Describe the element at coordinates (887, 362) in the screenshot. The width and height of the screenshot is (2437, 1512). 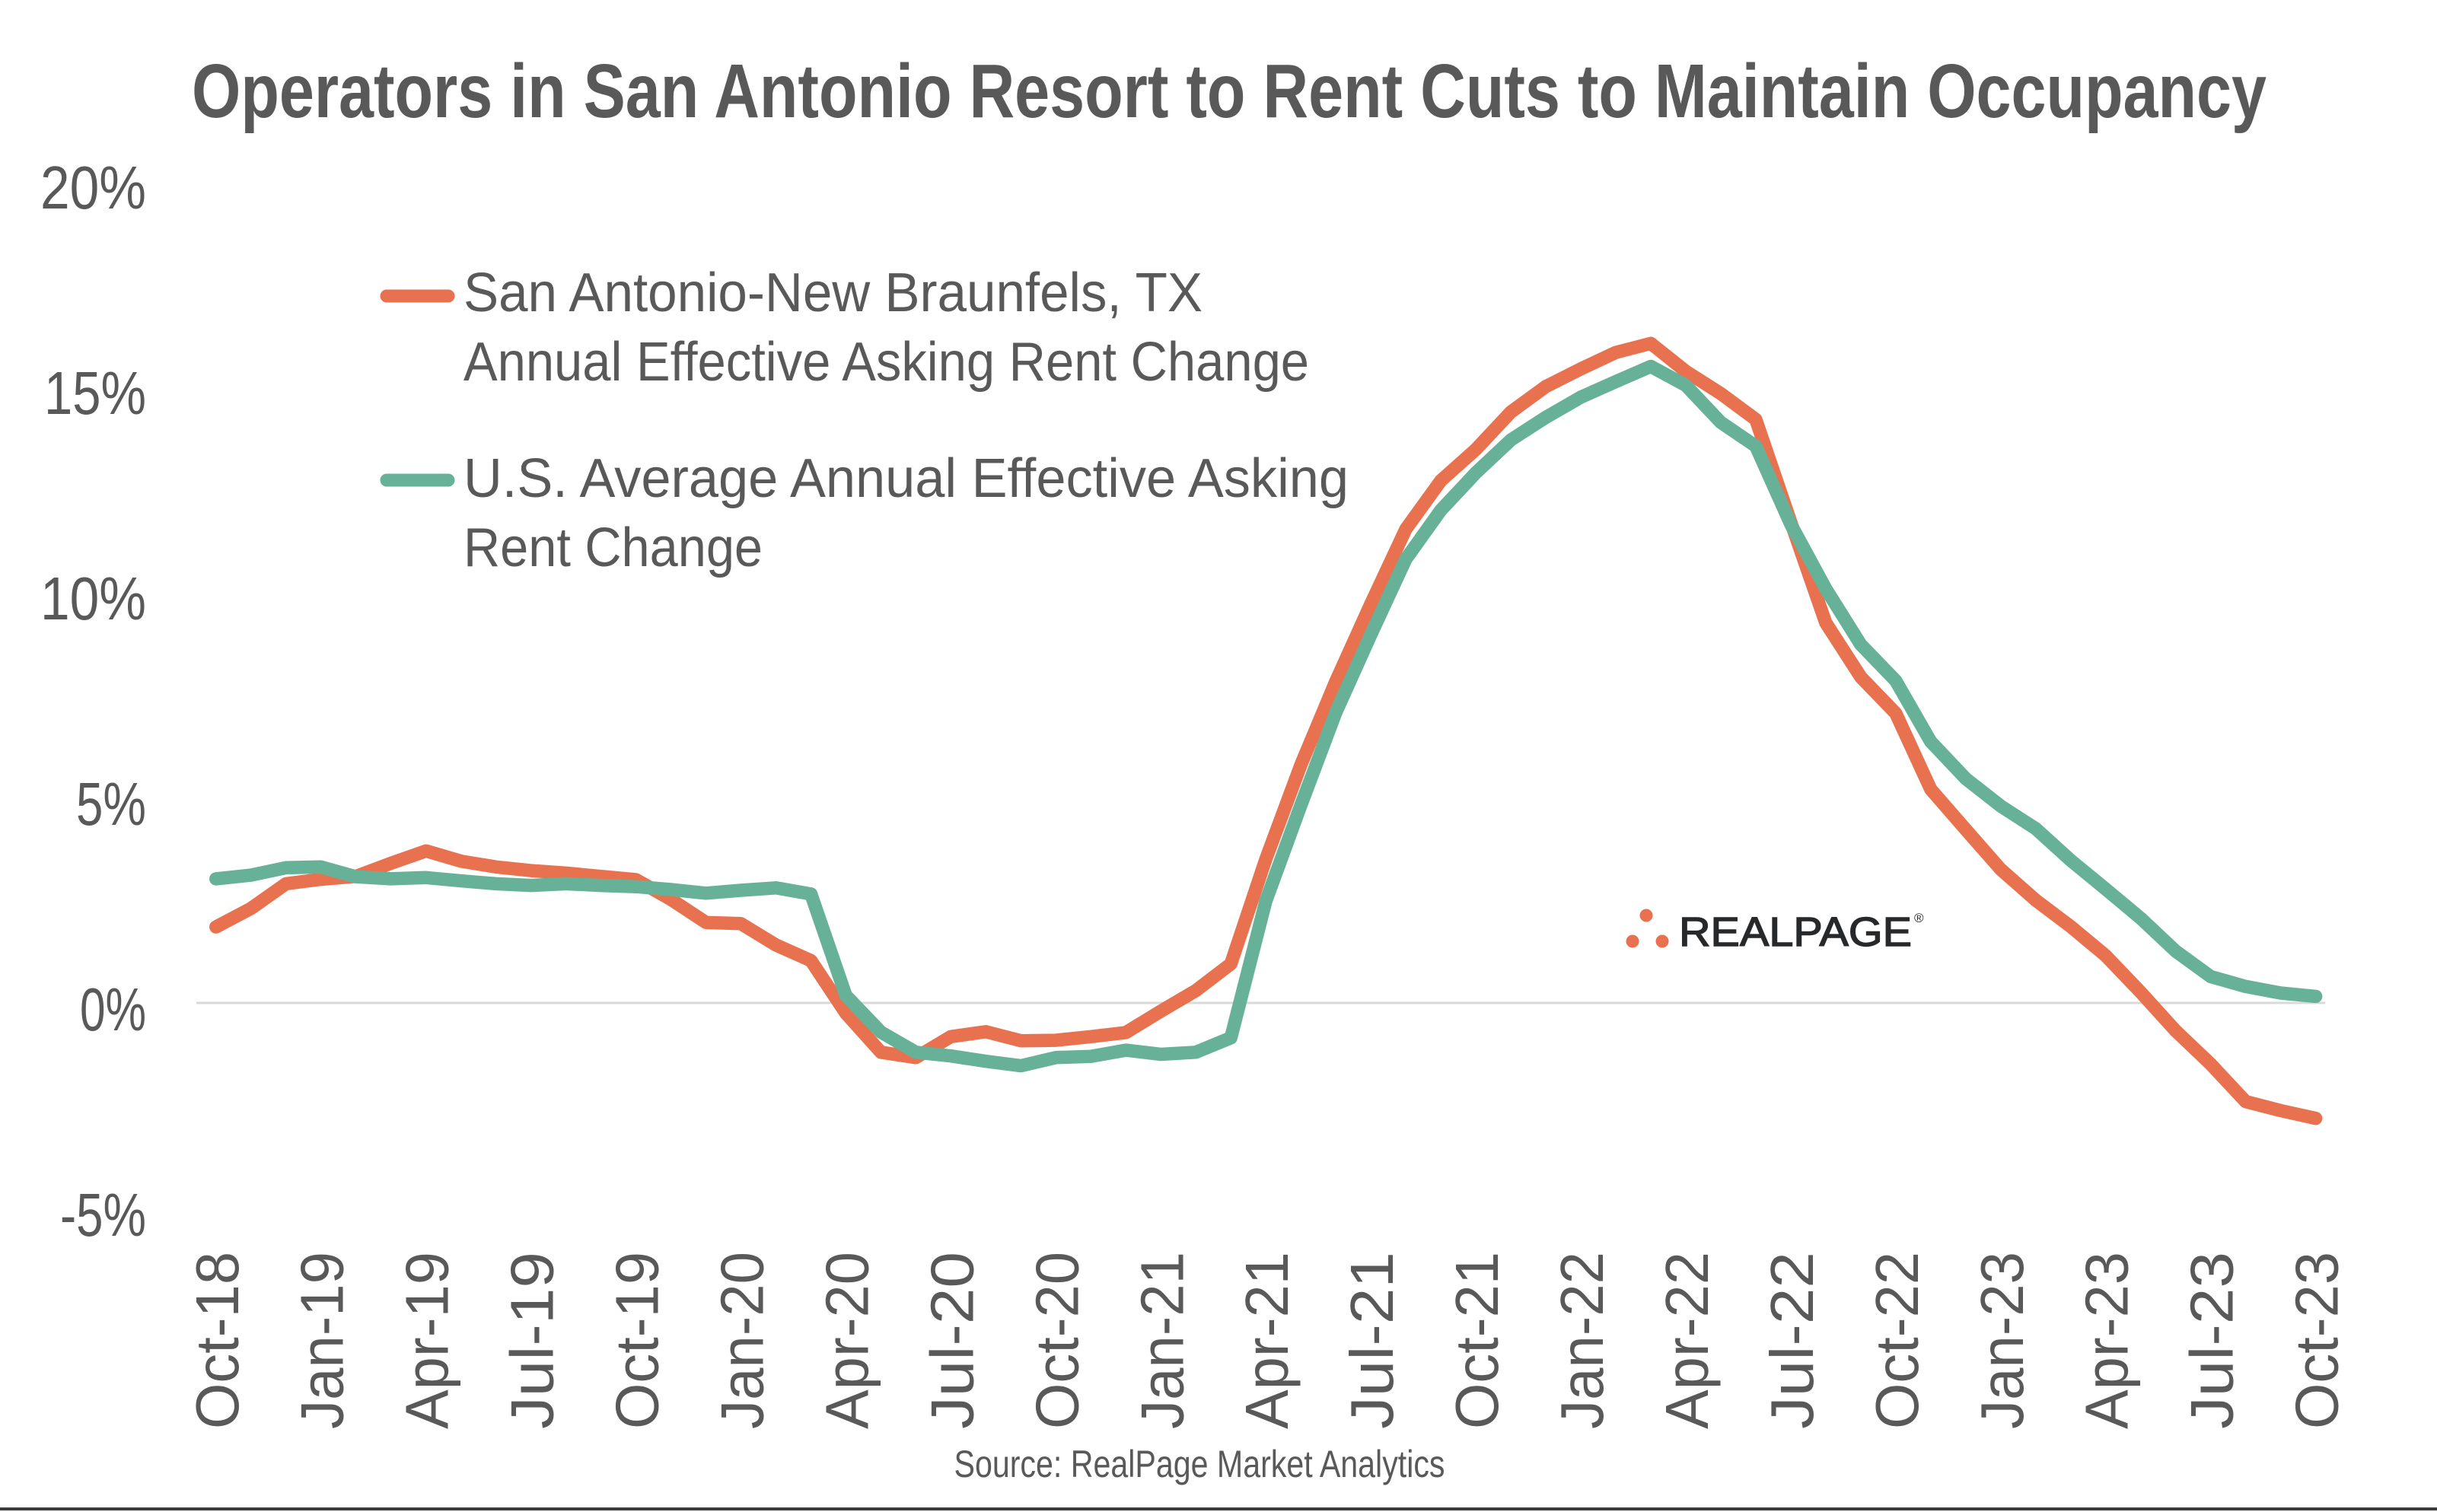
I see `svg-text:Annual Effective Asking Rent C: Annual Effective Asking Rent Change` at that location.